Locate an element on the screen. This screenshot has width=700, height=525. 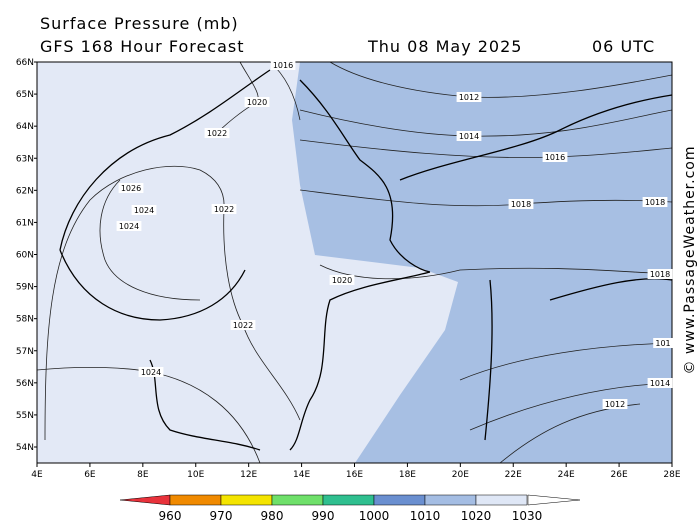
isobar-label: 1026 is located at coordinates (131, 188).